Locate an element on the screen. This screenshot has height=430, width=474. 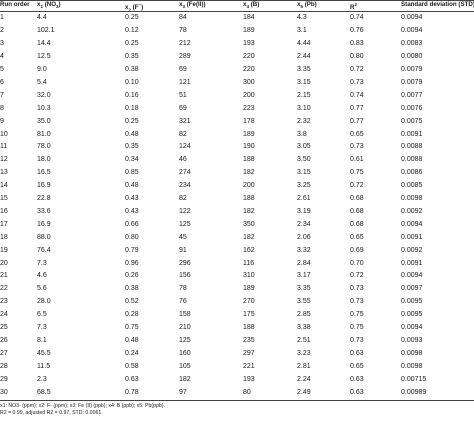
table-row: 14 16.9 0.48 234 200 3.25 0.72 0.0085 is located at coordinates (237, 186).